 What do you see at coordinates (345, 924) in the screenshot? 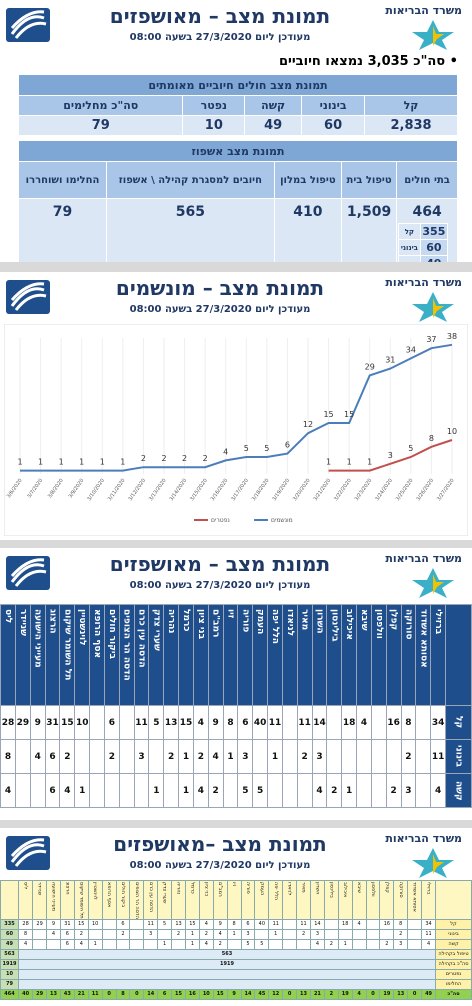
I see `cell-value: 18` at bounding box center [345, 924].